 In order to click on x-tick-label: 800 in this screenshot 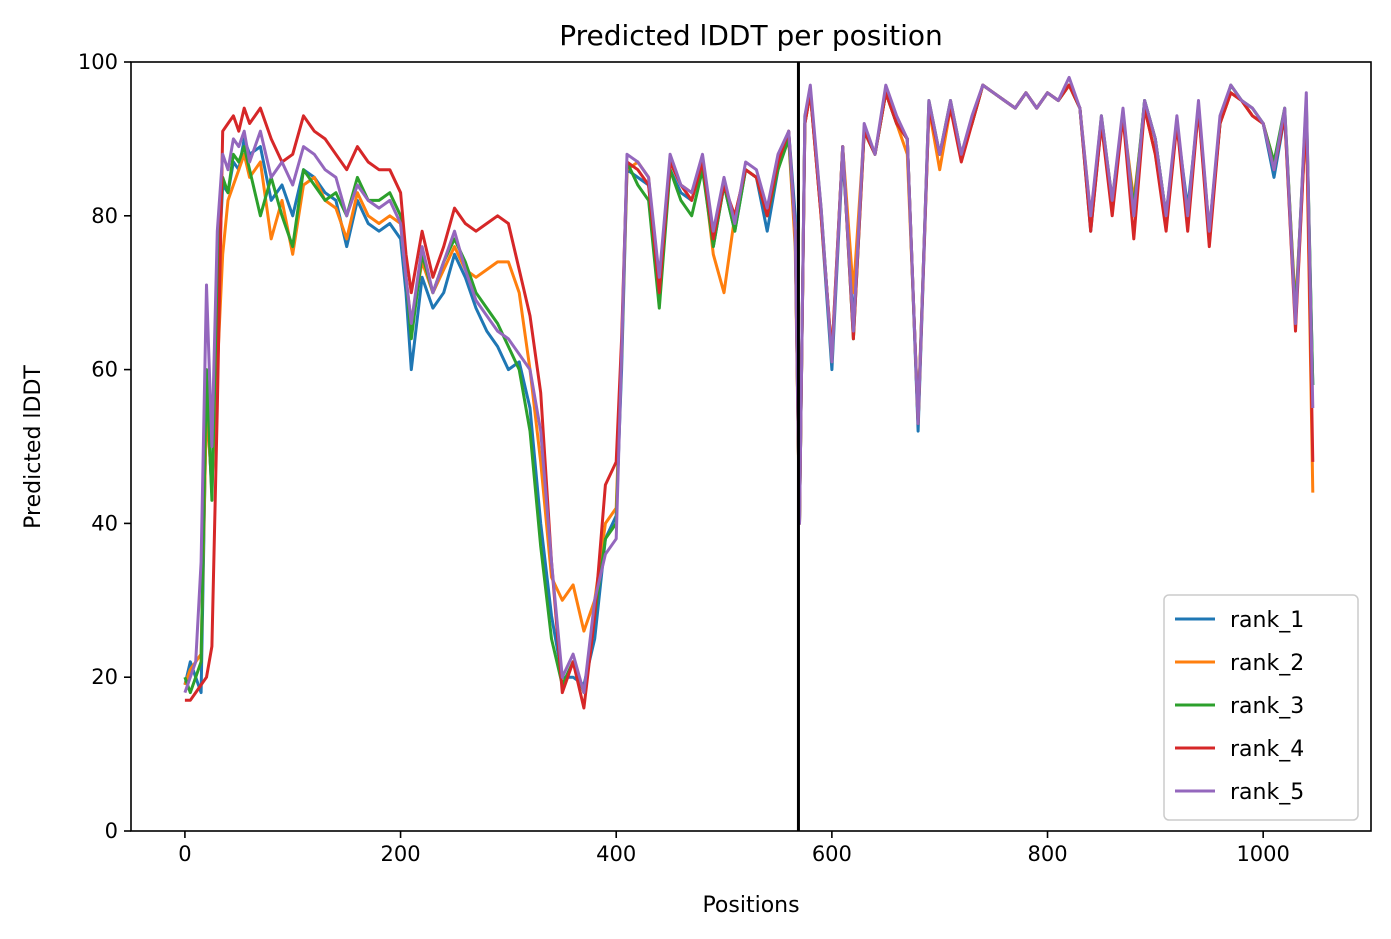, I will do `click(1047, 854)`.